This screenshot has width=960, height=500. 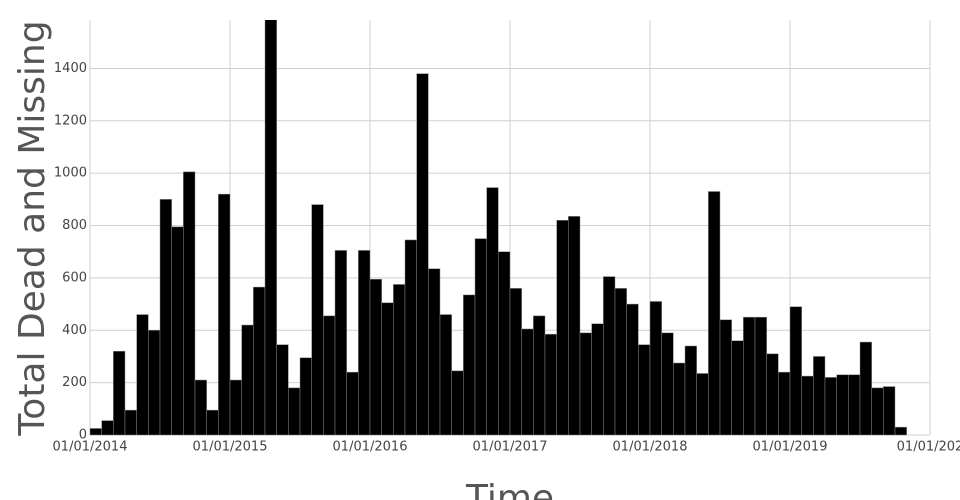 What do you see at coordinates (70, 120) in the screenshot?
I see `y-tick-label: 1200` at bounding box center [70, 120].